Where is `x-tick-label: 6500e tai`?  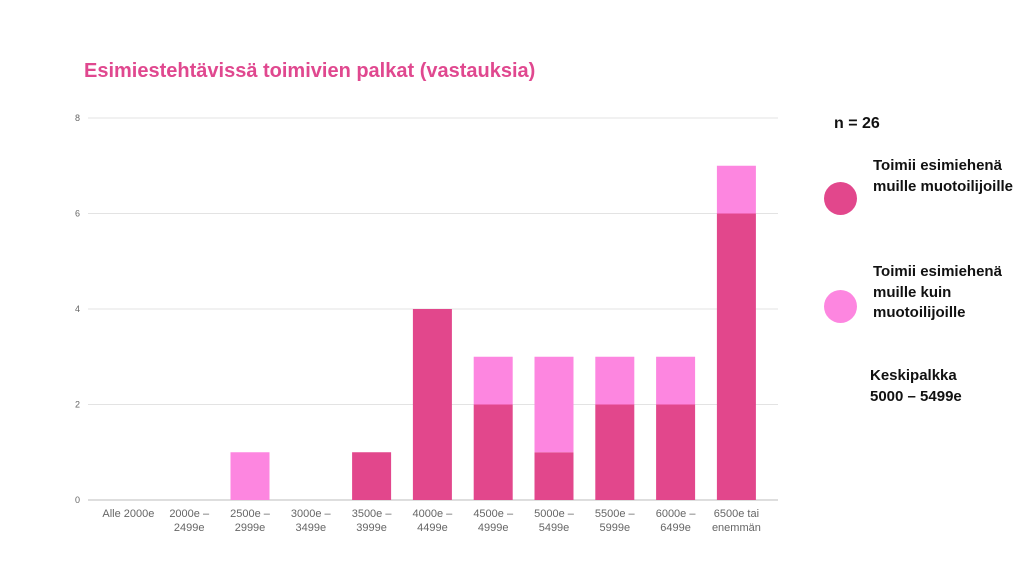
x-tick-label: 6500e tai is located at coordinates (736, 514).